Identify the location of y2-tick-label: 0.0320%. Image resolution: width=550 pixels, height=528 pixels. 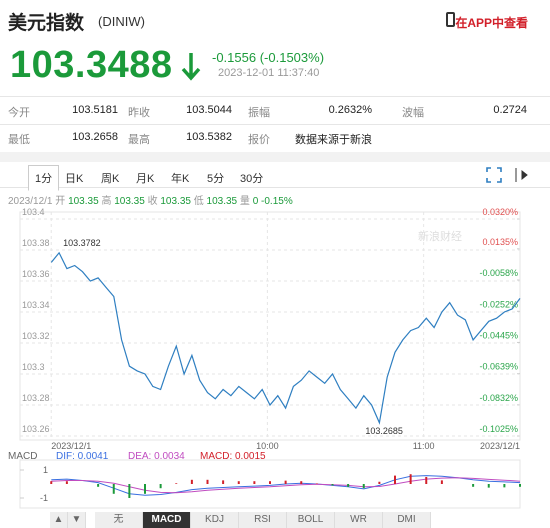
(500, 212).